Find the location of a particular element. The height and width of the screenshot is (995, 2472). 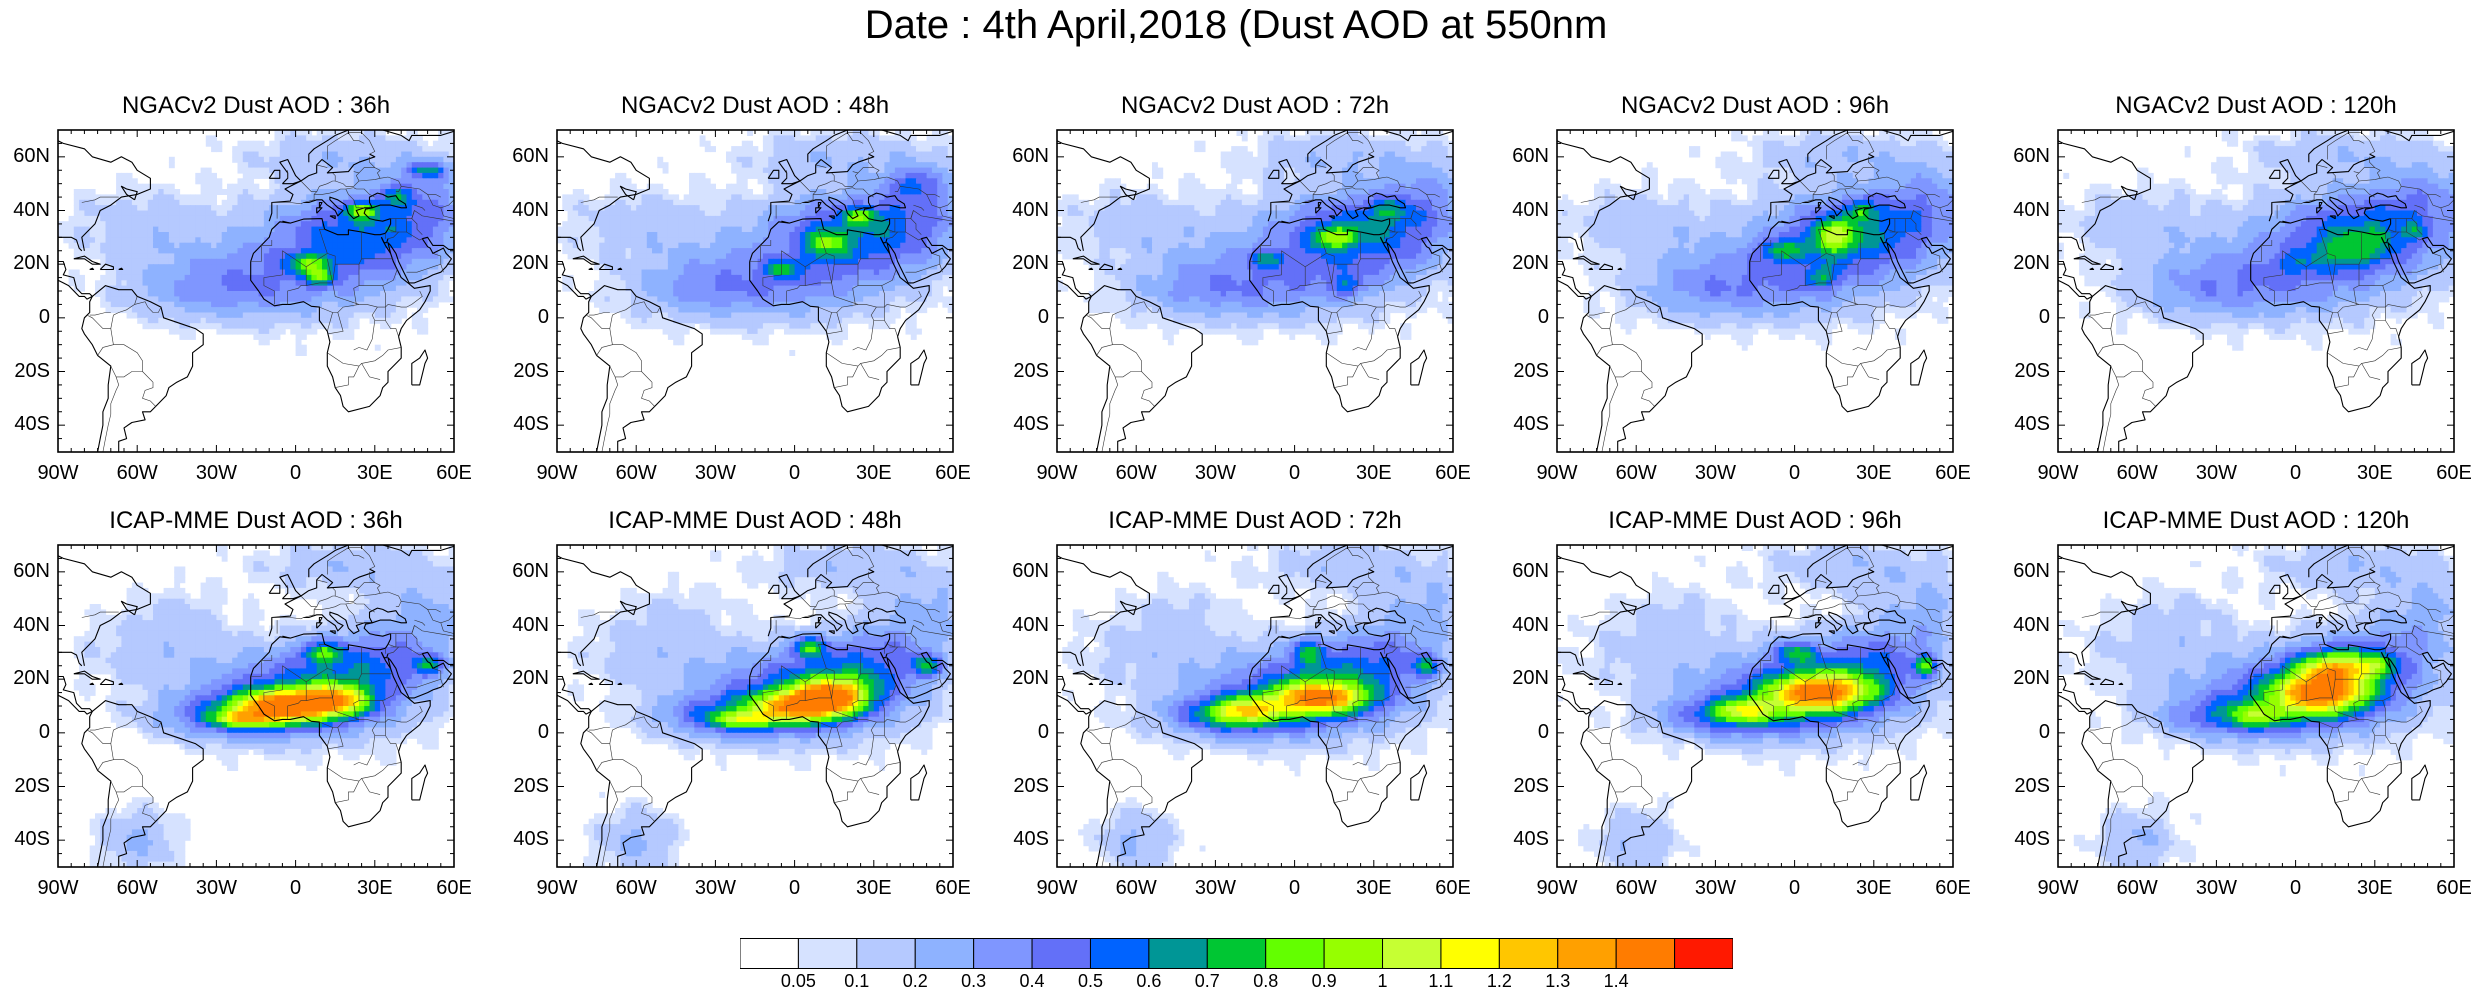

coastlines is located at coordinates (1755, 291).